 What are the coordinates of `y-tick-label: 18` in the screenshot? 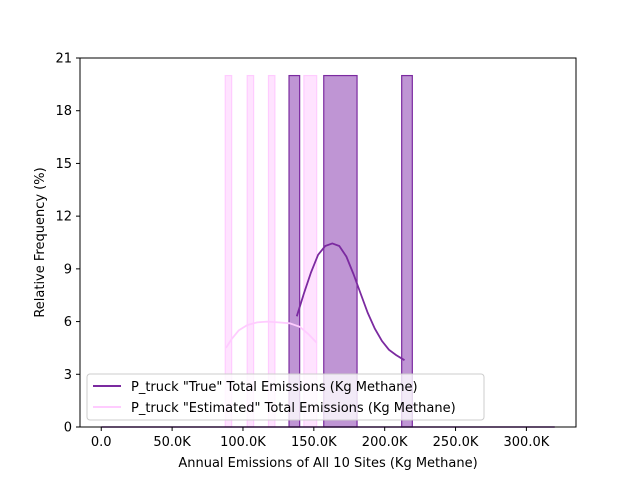 It's located at (63, 111).